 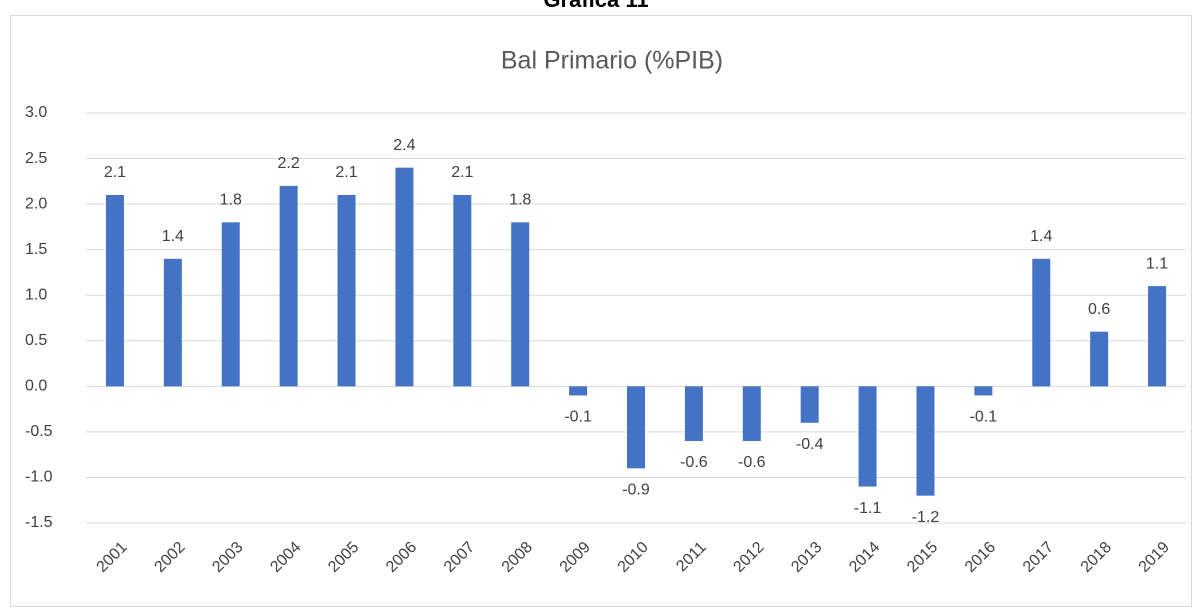 I want to click on y-tick-label: -1.5, so click(x=39, y=522).